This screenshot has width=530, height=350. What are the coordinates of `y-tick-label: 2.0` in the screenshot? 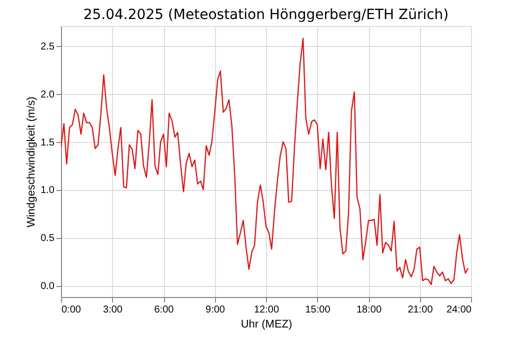 It's located at (47, 94).